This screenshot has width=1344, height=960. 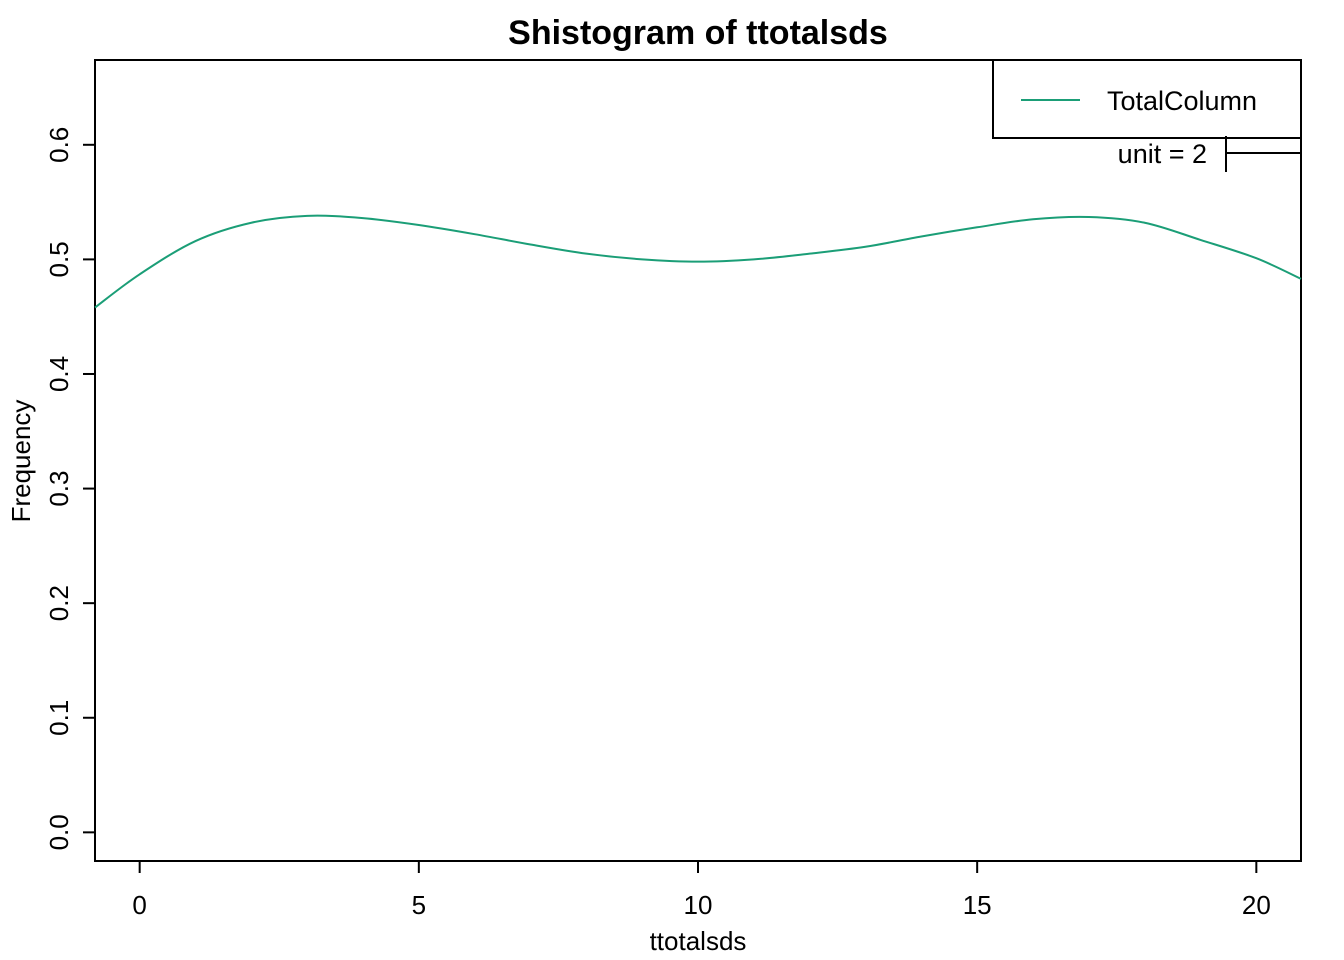 What do you see at coordinates (419, 905) in the screenshot?
I see `x-tick-label-5: 5` at bounding box center [419, 905].